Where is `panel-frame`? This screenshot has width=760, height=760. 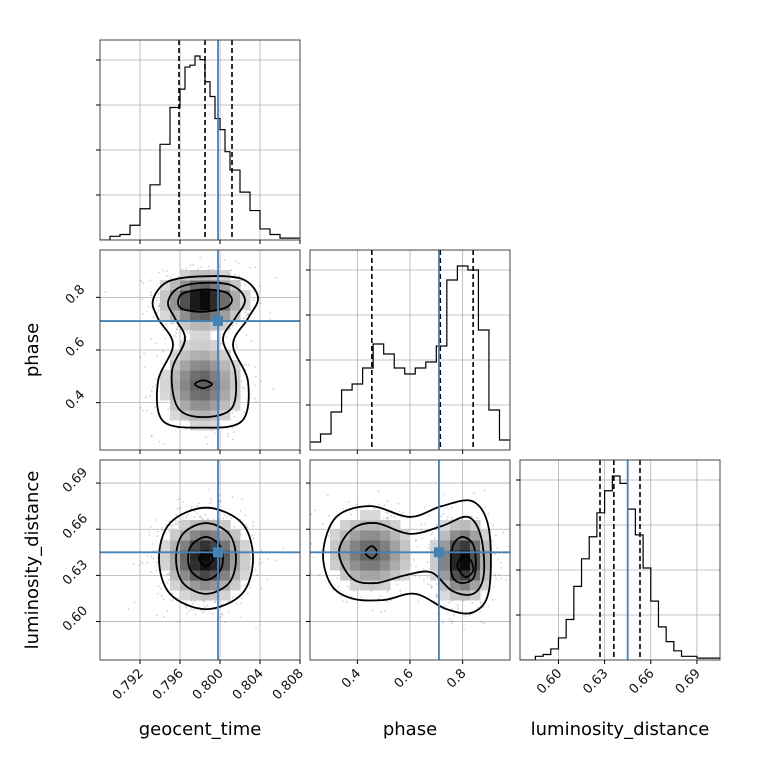 panel-frame is located at coordinates (200, 140).